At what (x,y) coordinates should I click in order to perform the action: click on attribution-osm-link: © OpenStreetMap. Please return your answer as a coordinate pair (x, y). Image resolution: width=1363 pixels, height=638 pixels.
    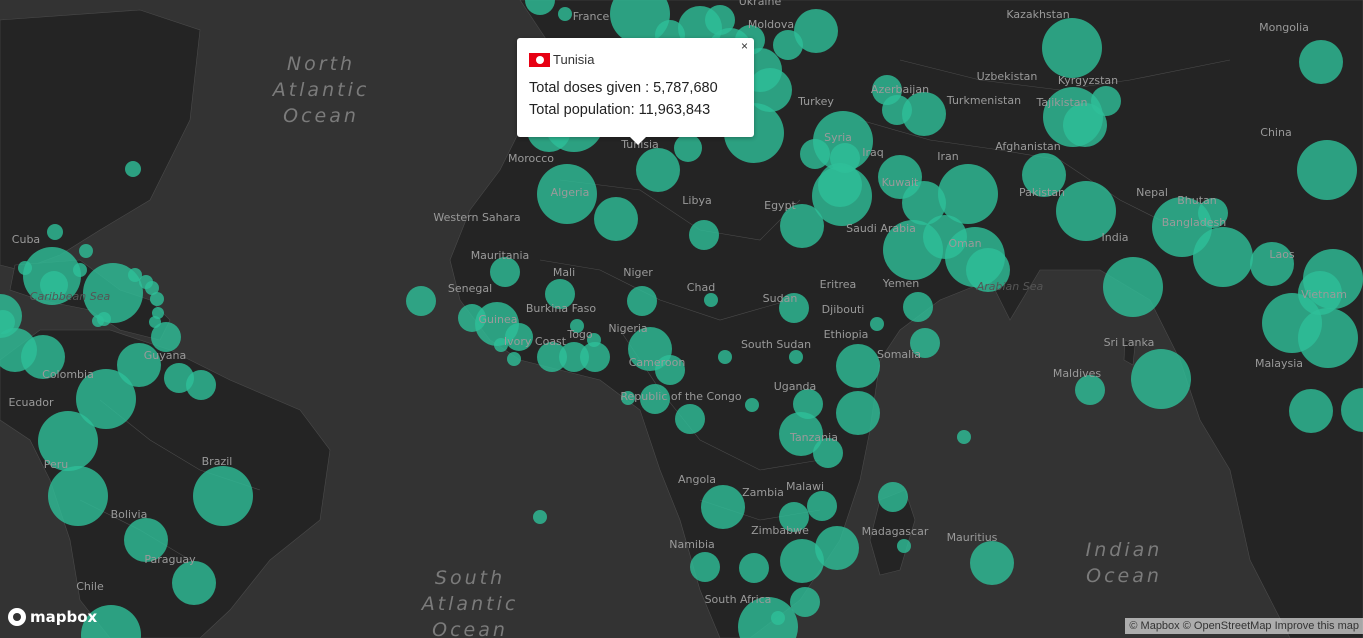
    Looking at the image, I should click on (1227, 626).